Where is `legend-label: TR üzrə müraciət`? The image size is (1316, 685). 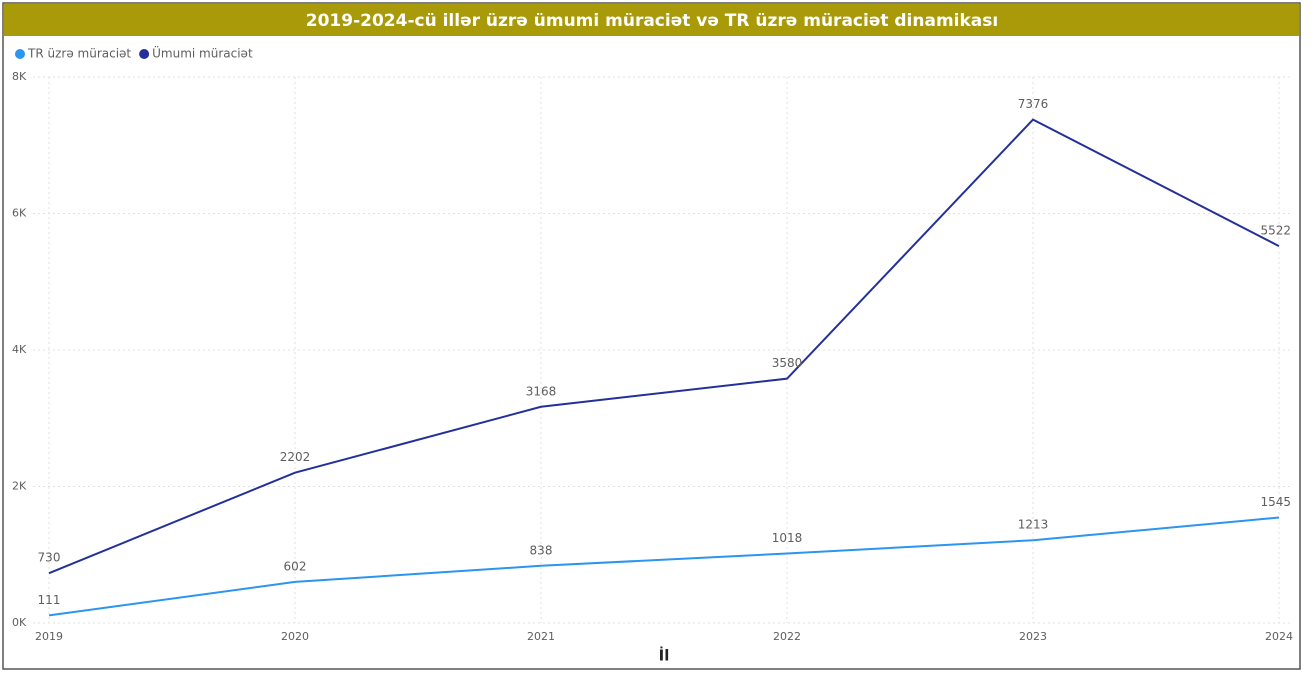
legend-label: TR üzrə müraciət is located at coordinates (79, 54).